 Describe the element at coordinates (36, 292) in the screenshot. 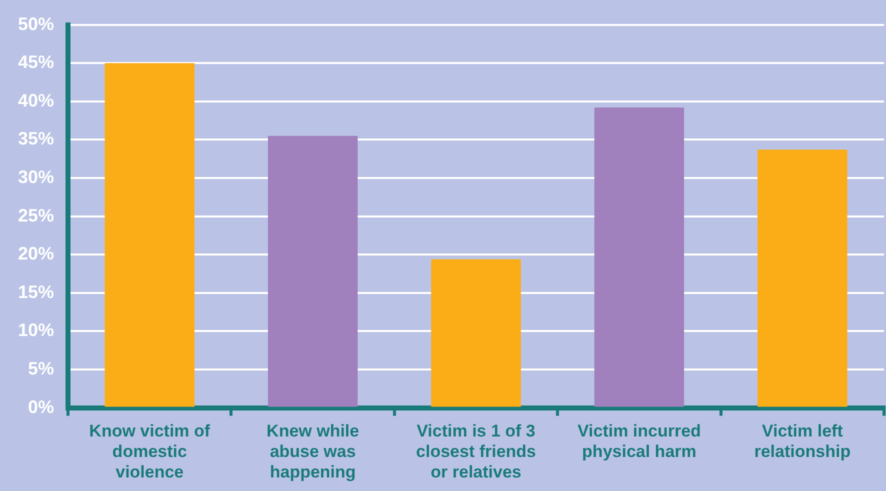

I see `y-tick-label: 15%` at that location.